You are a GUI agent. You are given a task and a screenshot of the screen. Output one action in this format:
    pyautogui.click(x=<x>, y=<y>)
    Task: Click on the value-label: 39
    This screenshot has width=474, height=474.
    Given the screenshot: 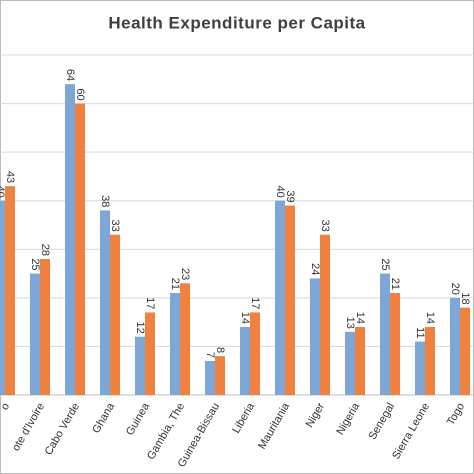 What is the action you would take?
    pyautogui.click(x=290, y=196)
    